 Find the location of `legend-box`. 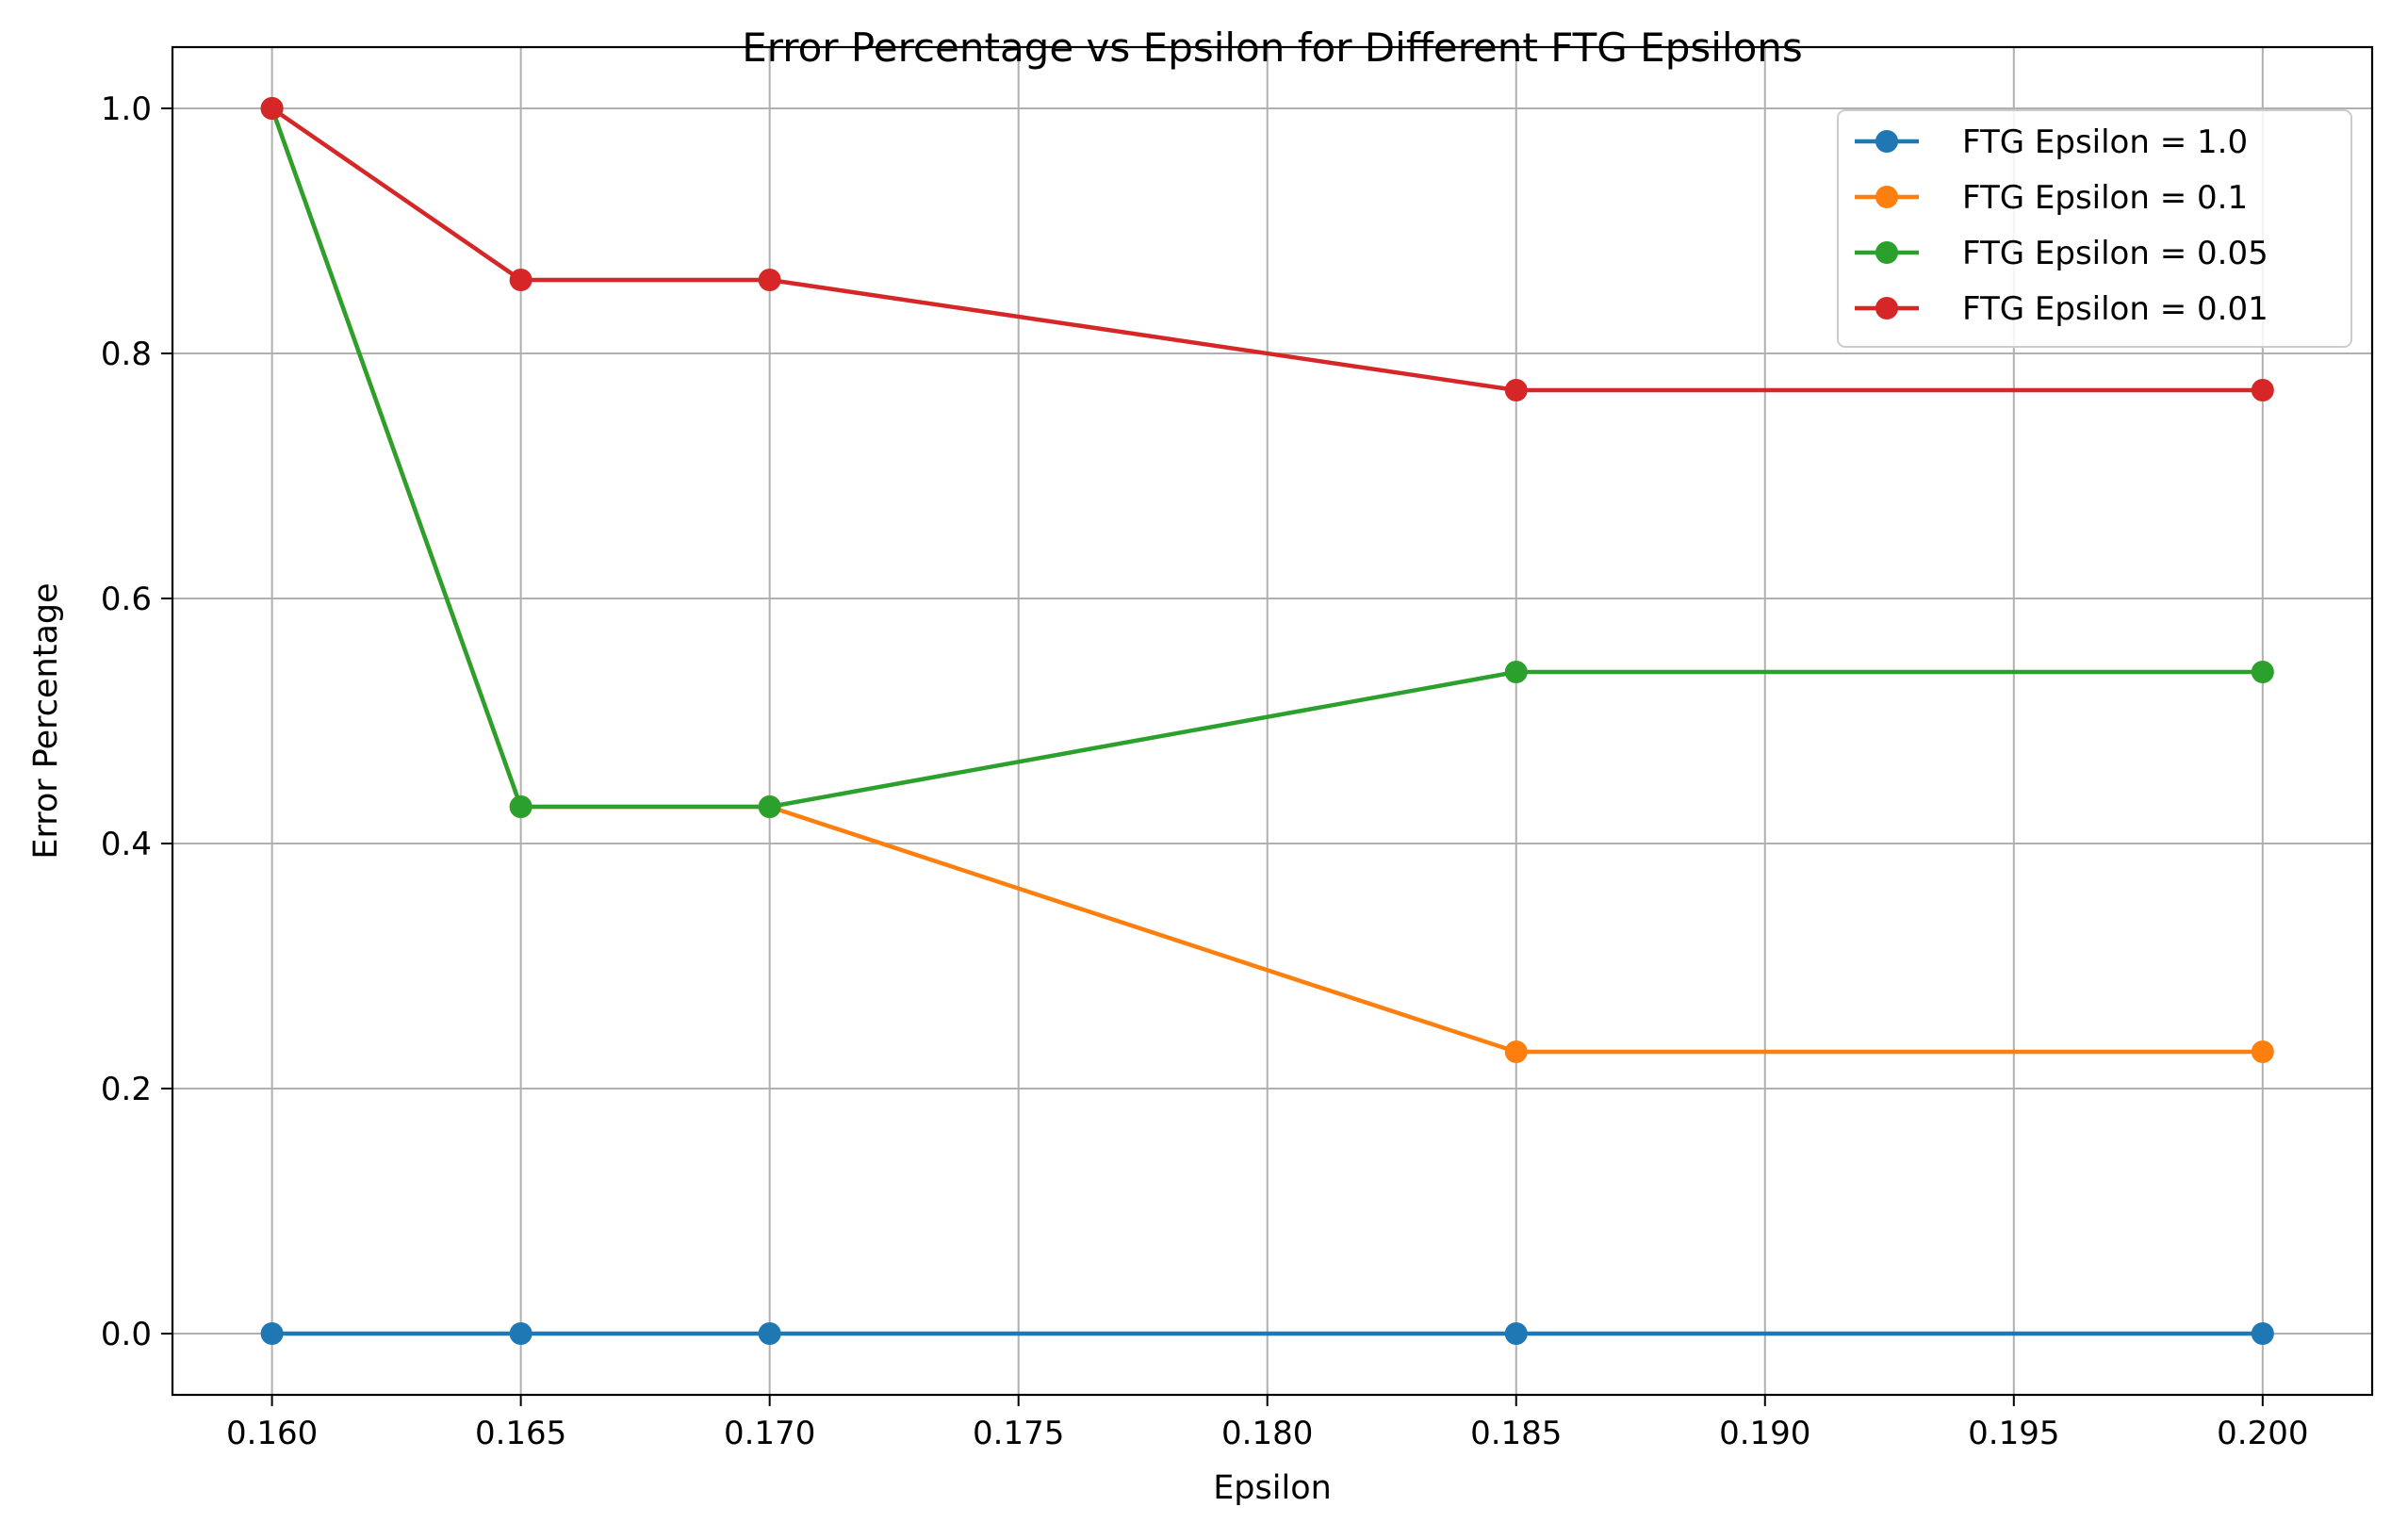

legend-box is located at coordinates (2094, 228).